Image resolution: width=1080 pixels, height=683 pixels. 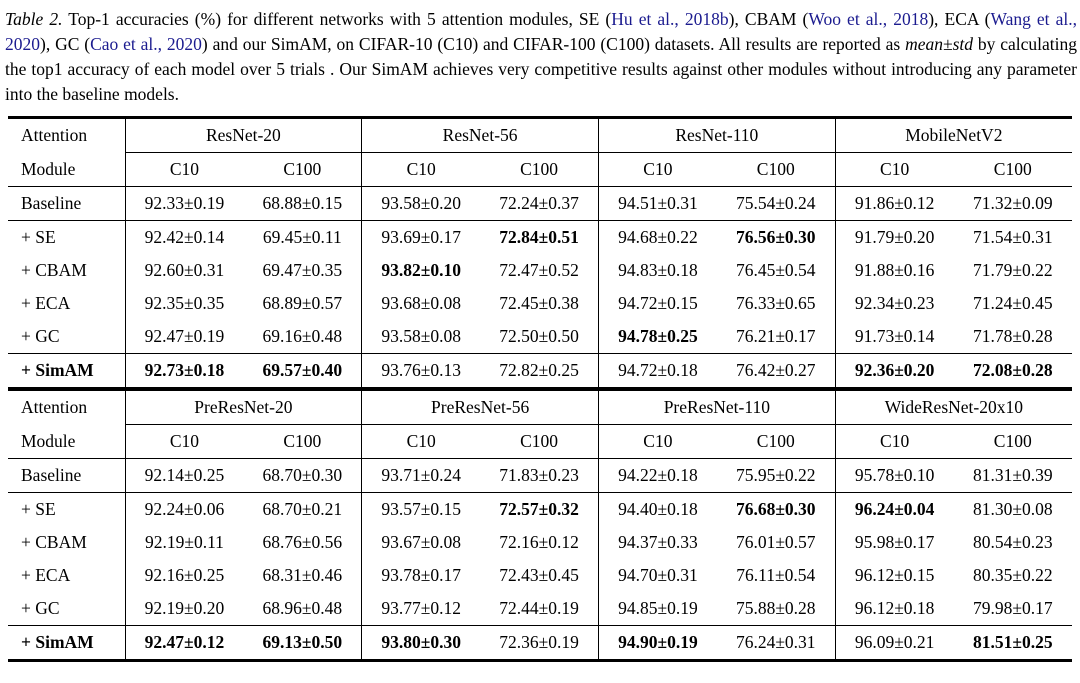 I want to click on accuracy-cell: 92.47±0.12, so click(x=184, y=642).